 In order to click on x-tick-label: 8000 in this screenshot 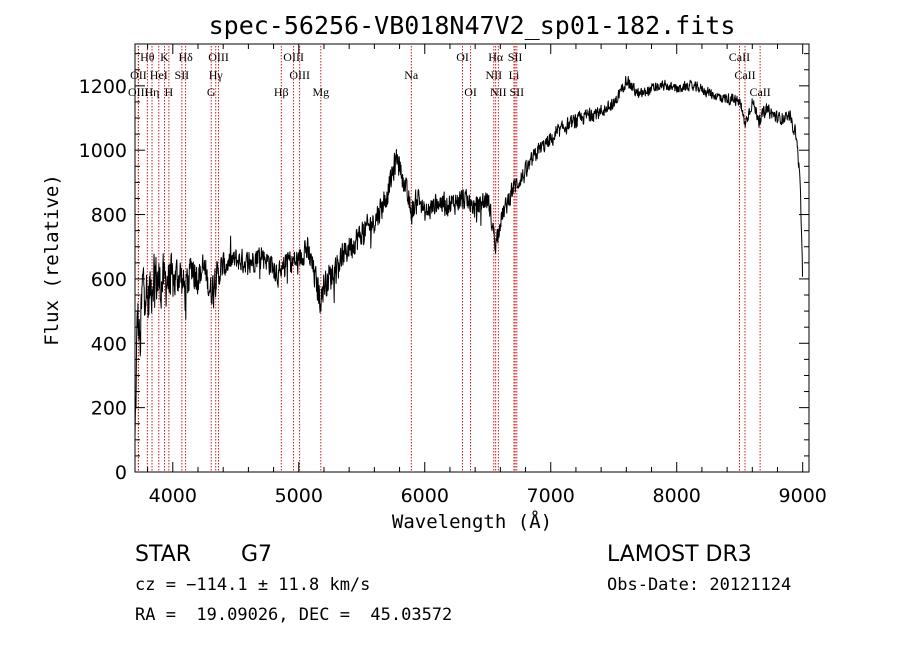, I will do `click(677, 496)`.